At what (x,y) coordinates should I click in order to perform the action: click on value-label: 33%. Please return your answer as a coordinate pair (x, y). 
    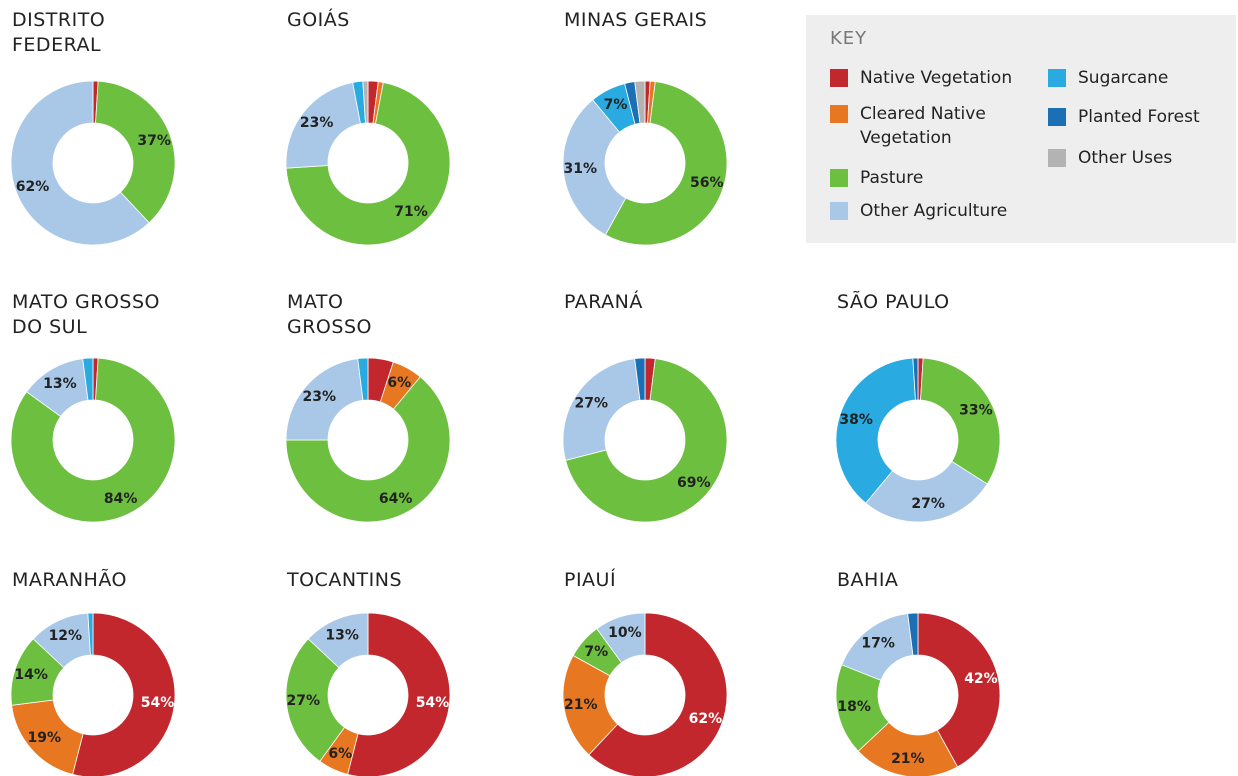
    Looking at the image, I should click on (976, 410).